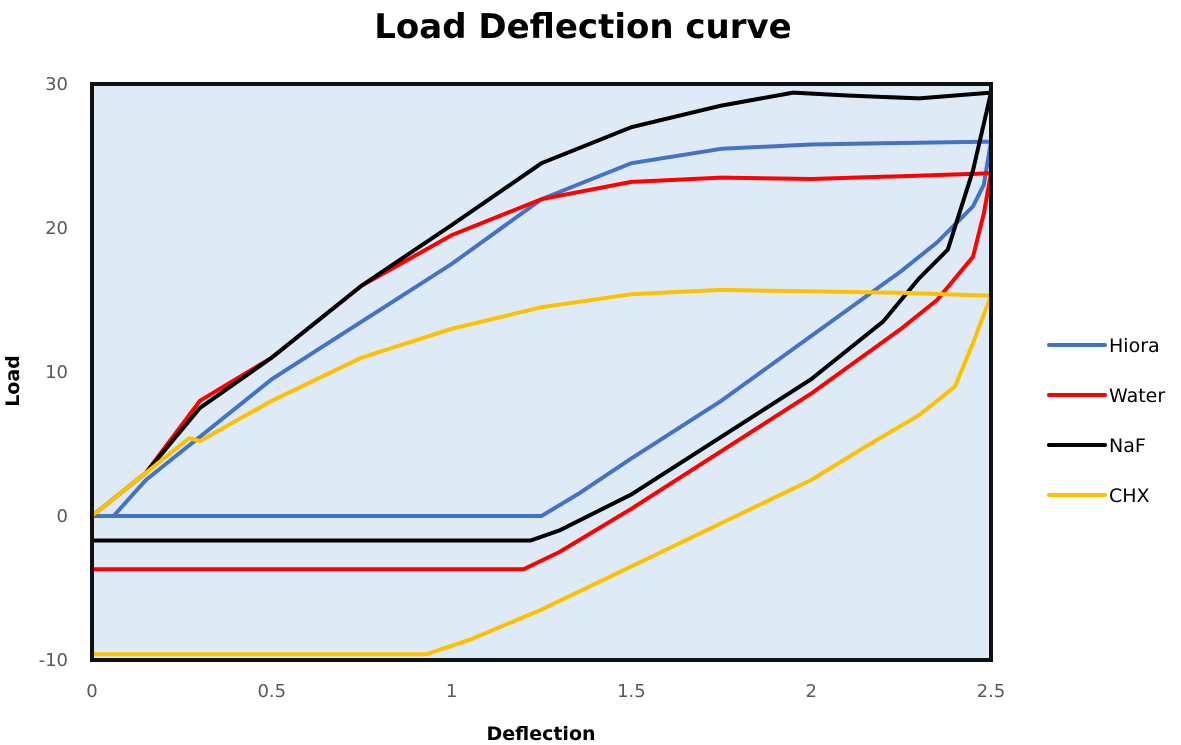 This screenshot has width=1181, height=745. Describe the element at coordinates (1106, 396) in the screenshot. I see `legend-item-water: Water` at that location.